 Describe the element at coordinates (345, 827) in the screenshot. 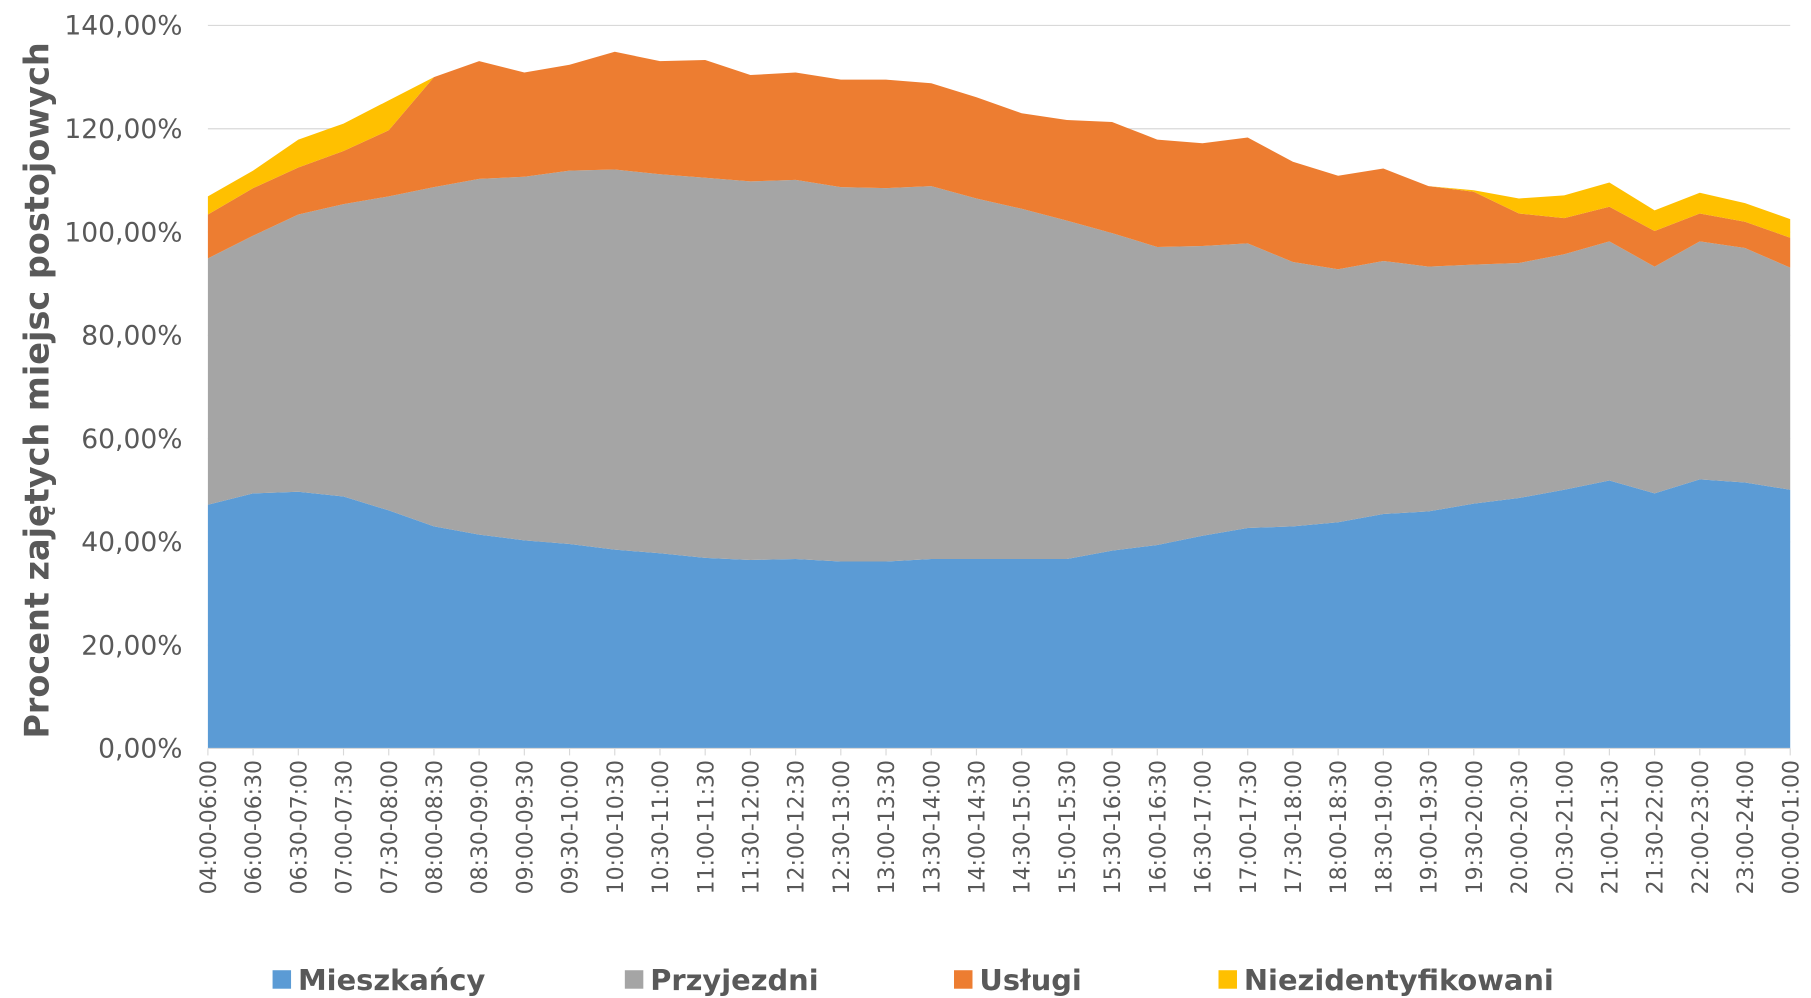

I see `x-tick-label: 07:00-07:30` at that location.